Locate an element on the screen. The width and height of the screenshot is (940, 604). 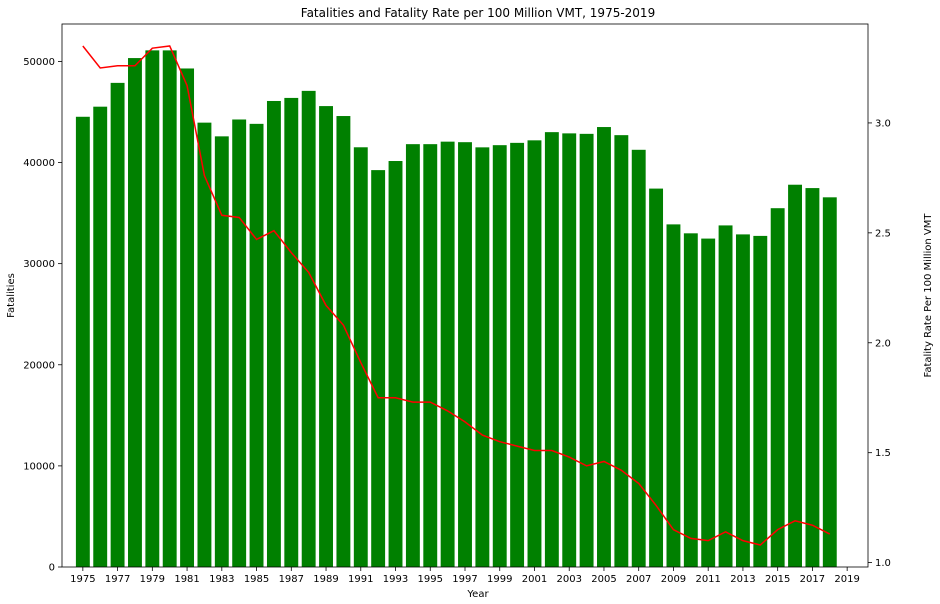
x-tick-label: 1975 is located at coordinates (82, 579).